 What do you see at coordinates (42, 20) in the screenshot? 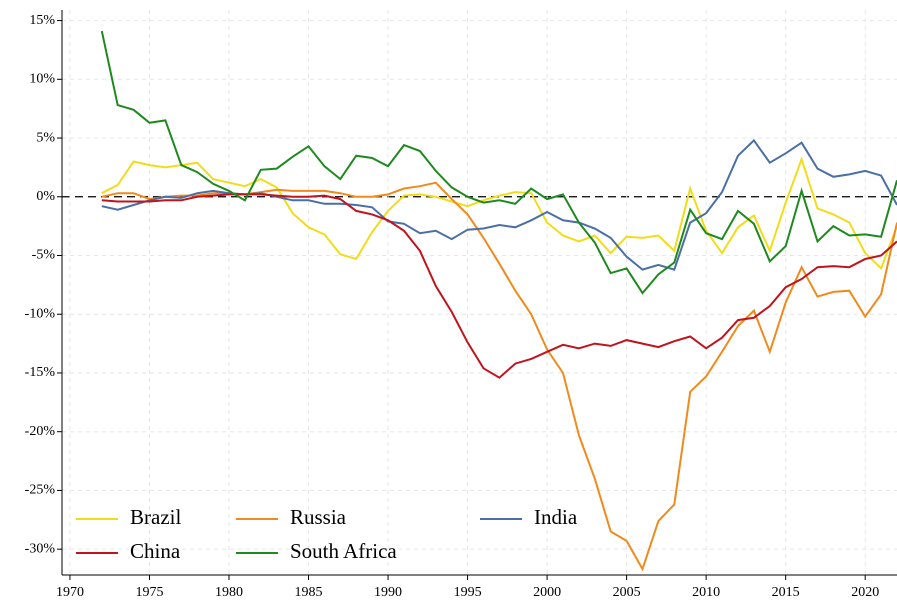
I see `y-tick-label: 15%` at bounding box center [42, 20].